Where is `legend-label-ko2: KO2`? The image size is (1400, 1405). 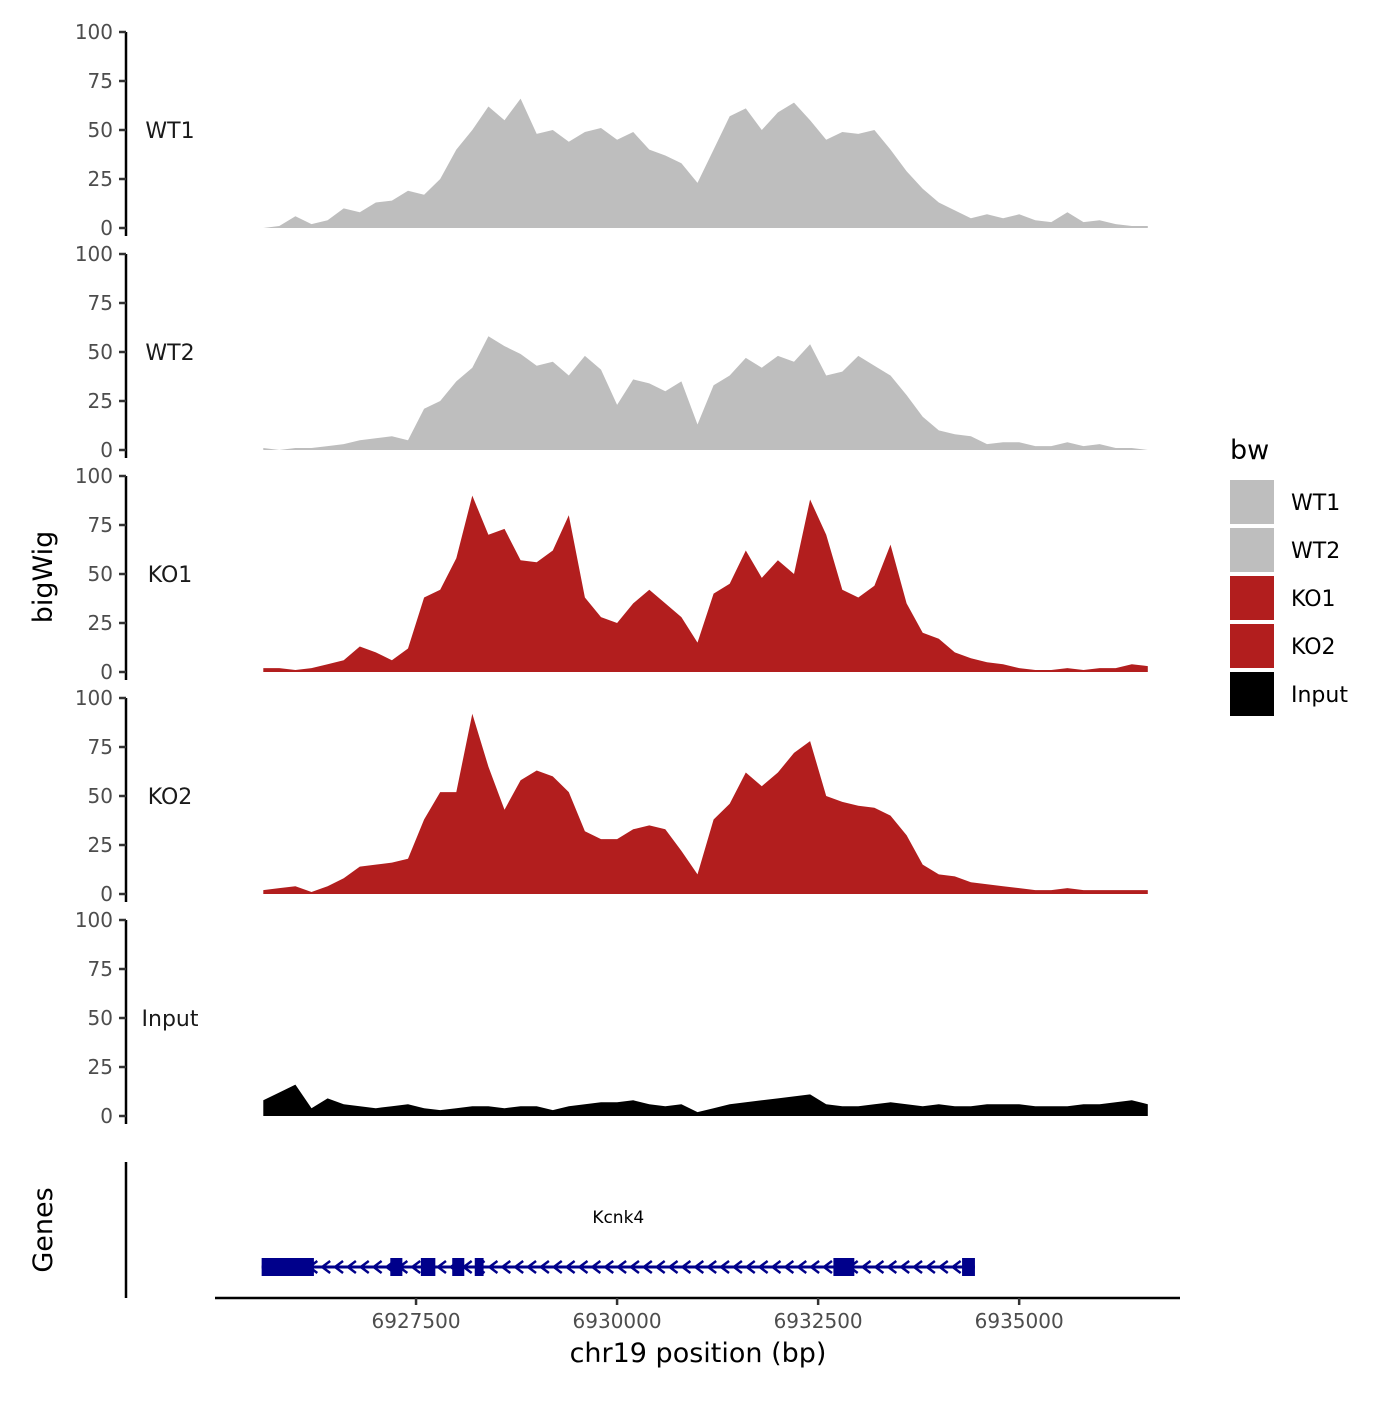 legend-label-ko2: KO2 is located at coordinates (1313, 647).